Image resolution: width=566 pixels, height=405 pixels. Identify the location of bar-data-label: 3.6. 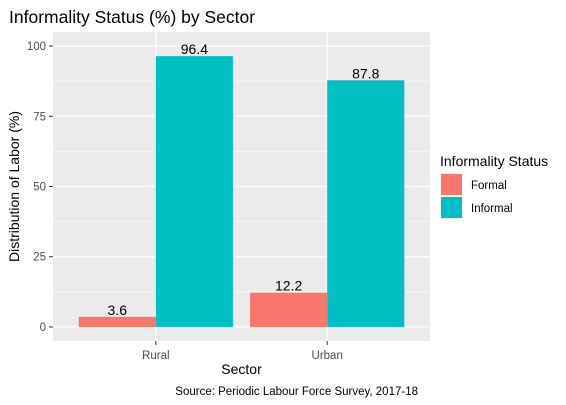
(118, 310).